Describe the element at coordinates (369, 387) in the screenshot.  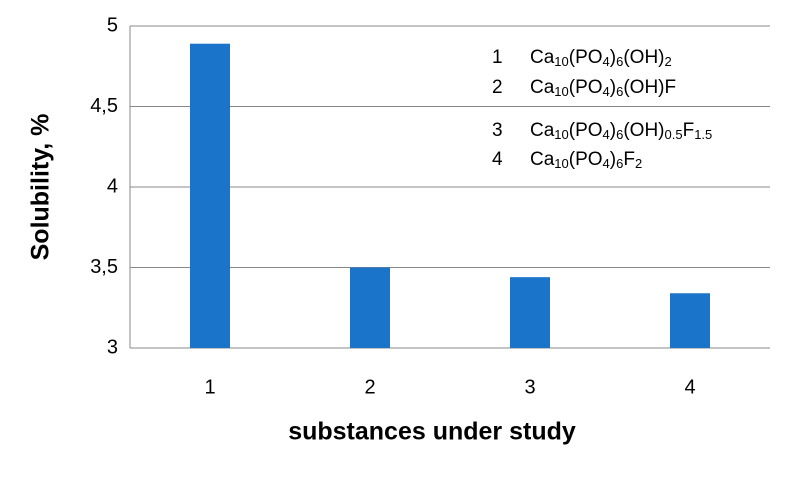
I see `x-tick-label: 2` at that location.